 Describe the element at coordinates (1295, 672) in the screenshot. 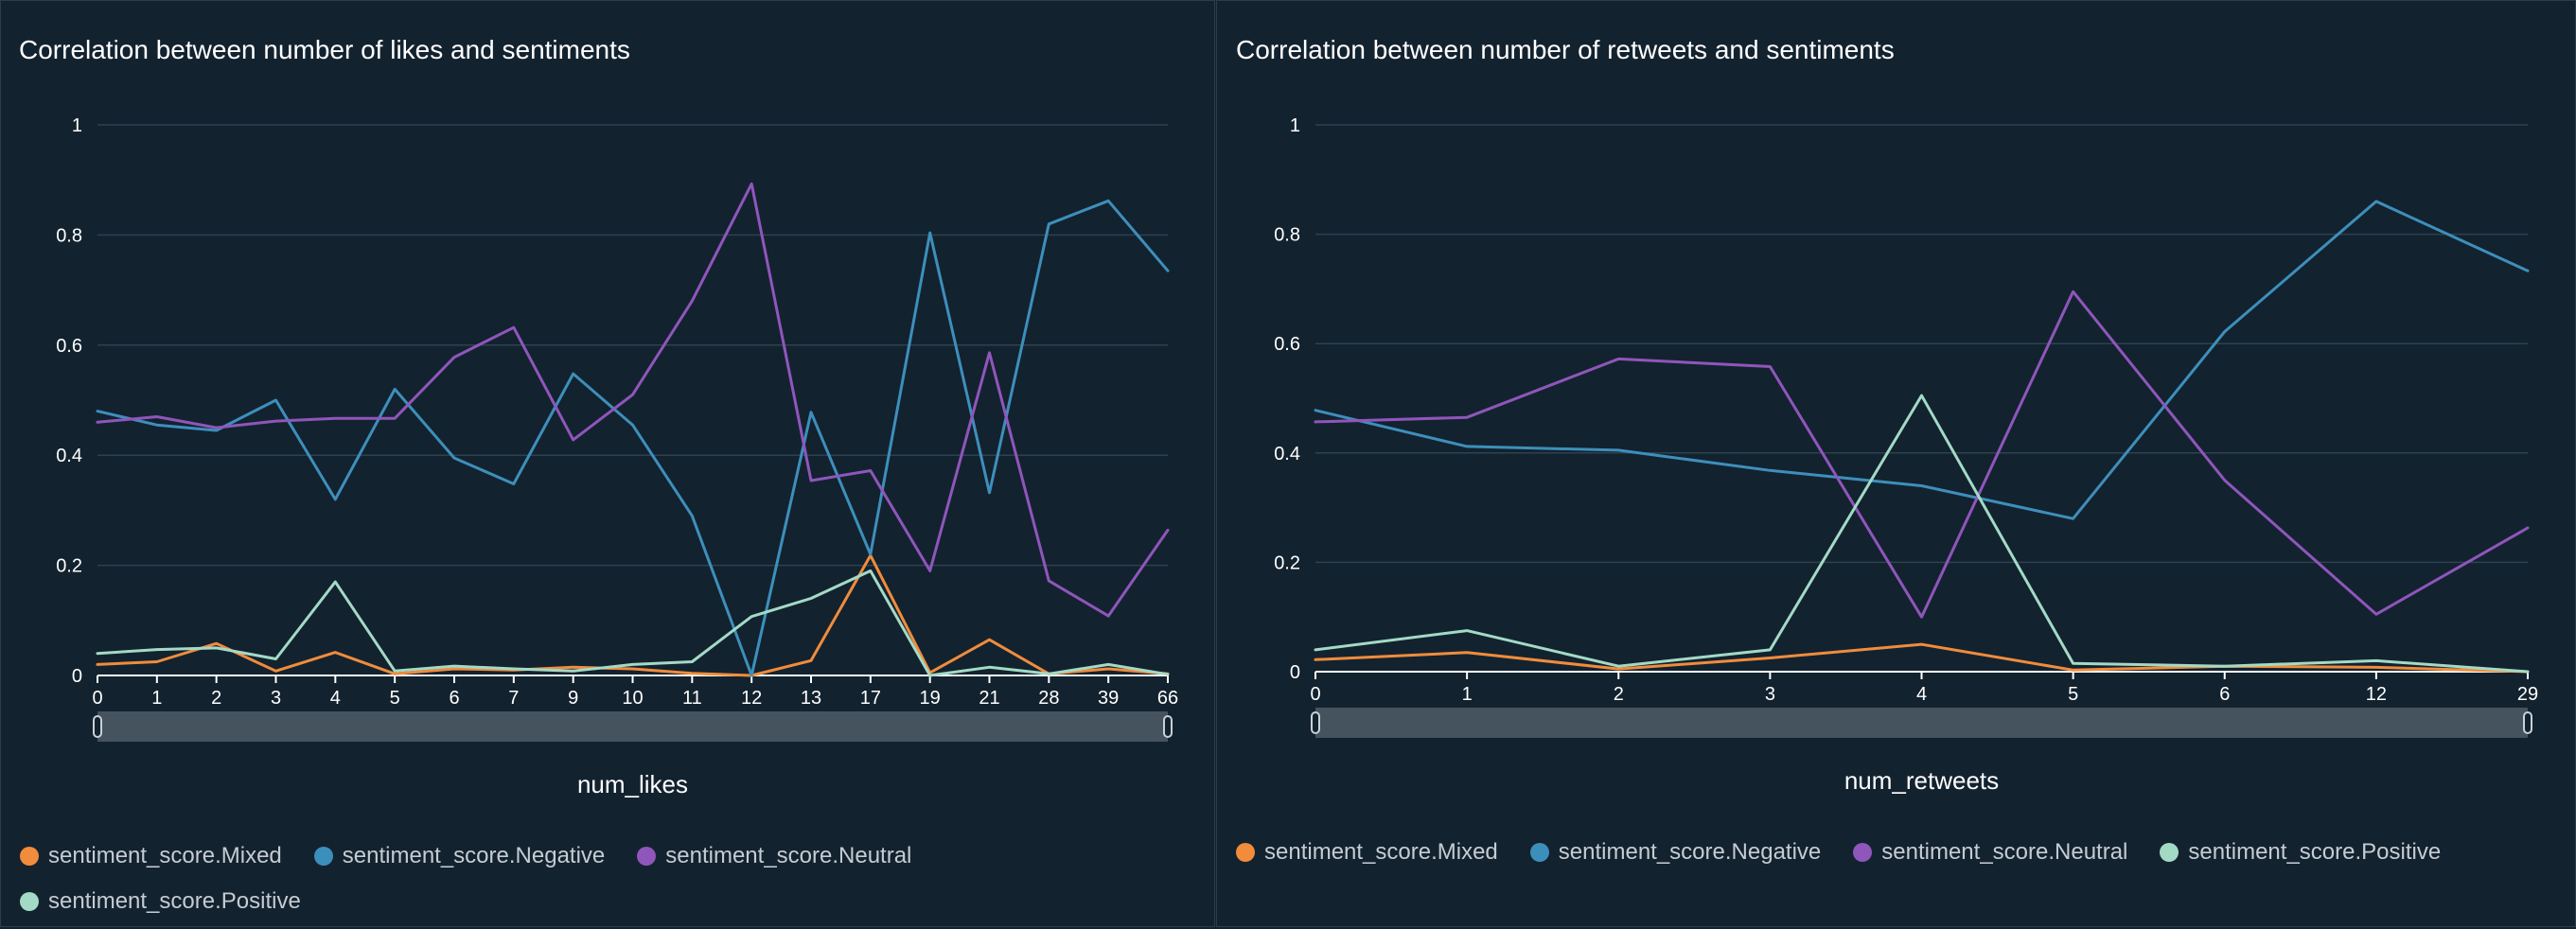

I see `retweets-y-tick-label: 0` at that location.